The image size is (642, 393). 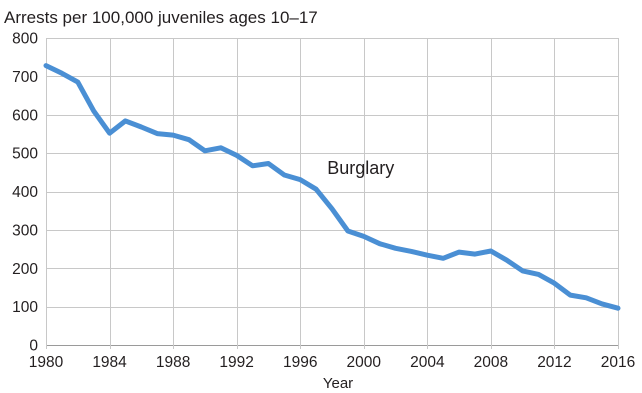 What do you see at coordinates (33, 346) in the screenshot?
I see `y-tick-label: 0` at bounding box center [33, 346].